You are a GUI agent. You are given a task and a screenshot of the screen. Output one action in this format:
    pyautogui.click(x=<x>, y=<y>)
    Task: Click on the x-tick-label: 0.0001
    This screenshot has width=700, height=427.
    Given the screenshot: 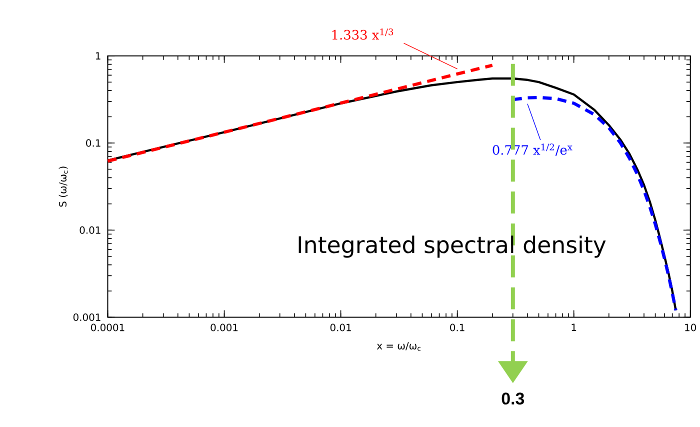 What is the action you would take?
    pyautogui.click(x=107, y=328)
    